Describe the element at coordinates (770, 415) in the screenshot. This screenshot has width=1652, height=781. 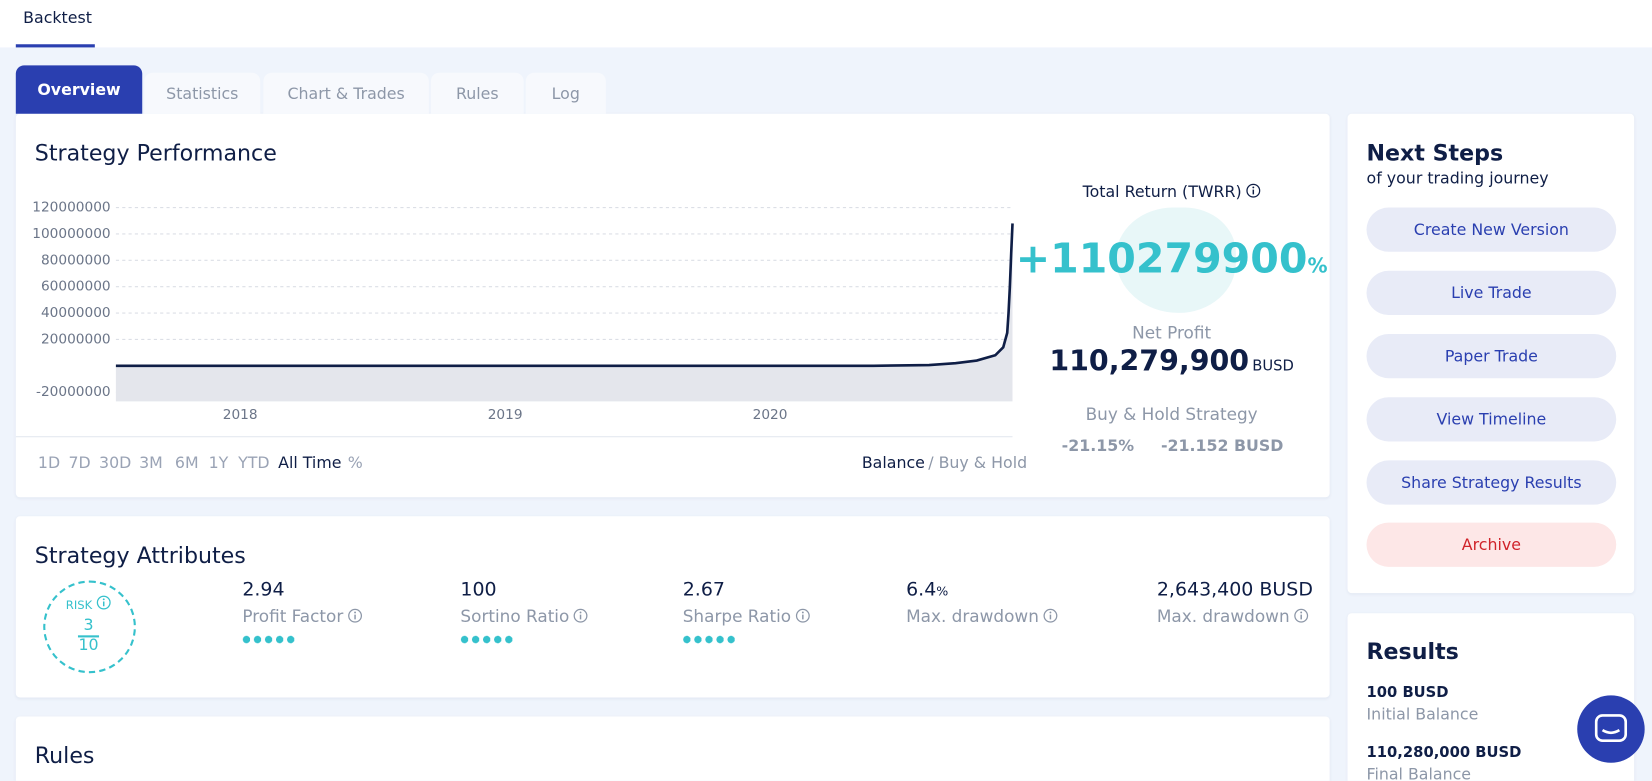
I see `x-tick-label: 2020` at that location.